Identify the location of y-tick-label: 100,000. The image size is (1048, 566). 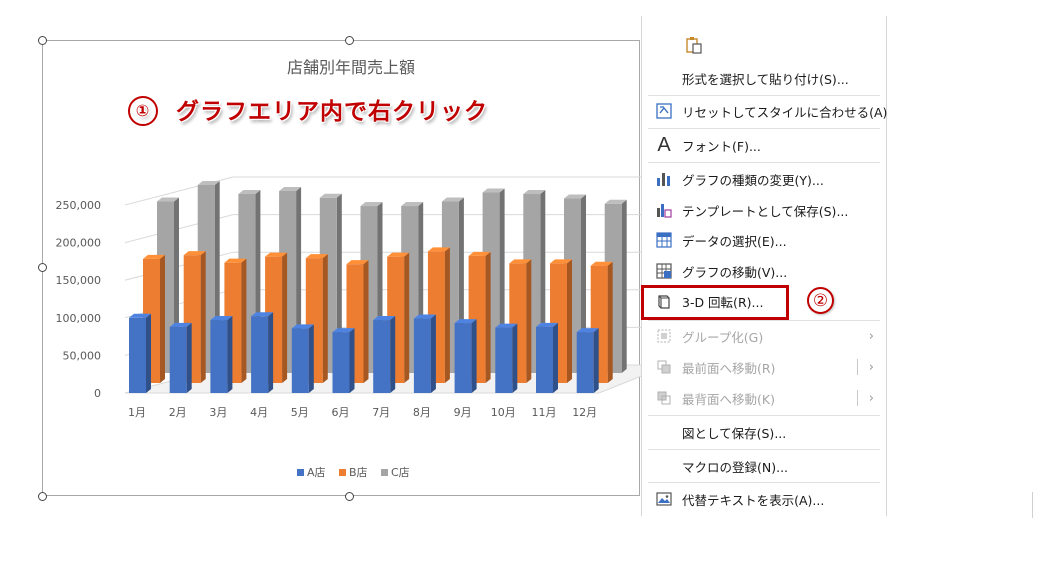
(79, 318).